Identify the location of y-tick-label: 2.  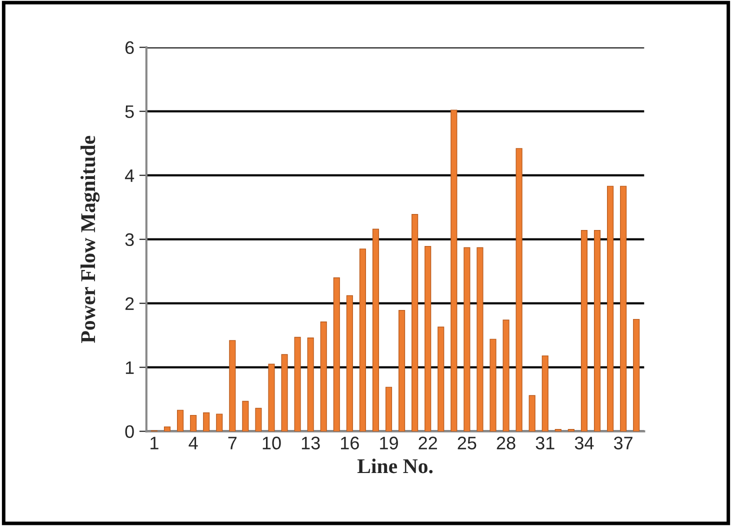
(129, 303).